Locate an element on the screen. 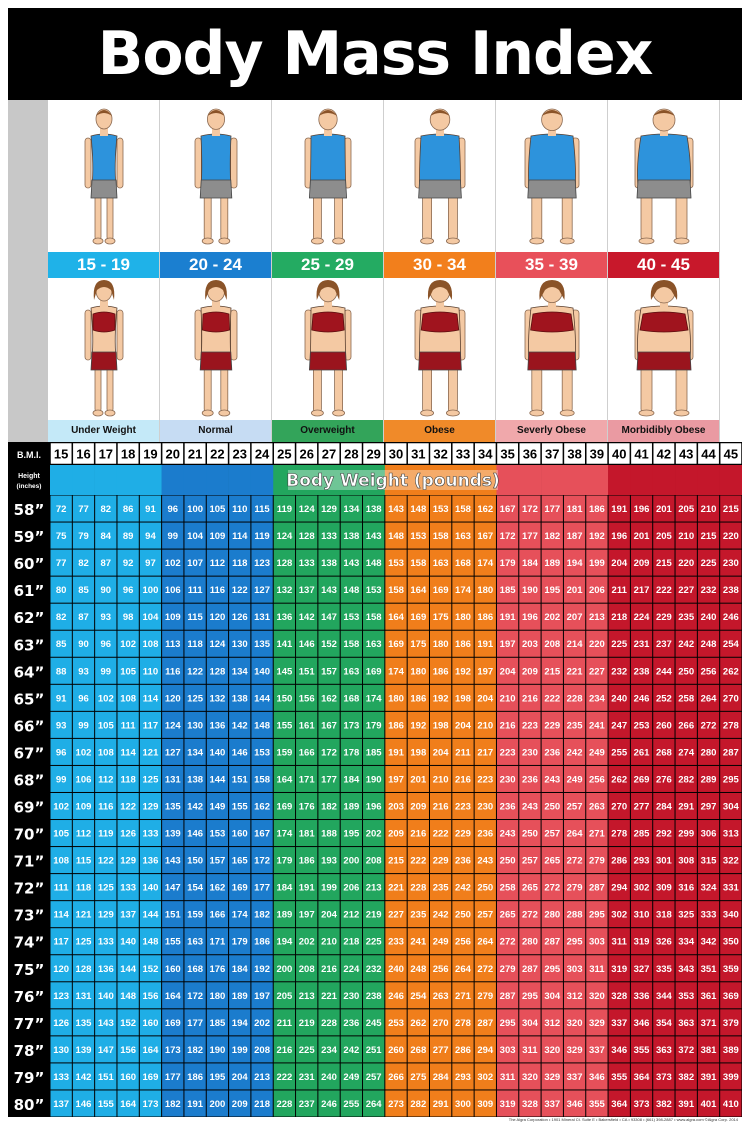 The image size is (750, 1125). weight-value: 284 is located at coordinates (441, 1077).